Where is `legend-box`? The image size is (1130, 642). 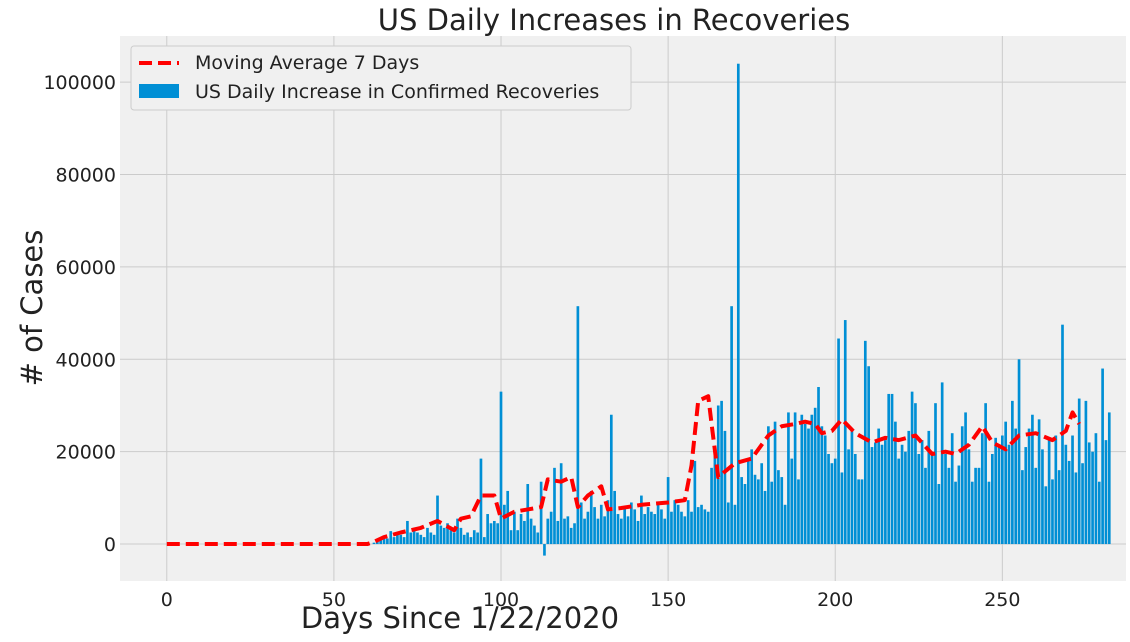
legend-box is located at coordinates (381, 78).